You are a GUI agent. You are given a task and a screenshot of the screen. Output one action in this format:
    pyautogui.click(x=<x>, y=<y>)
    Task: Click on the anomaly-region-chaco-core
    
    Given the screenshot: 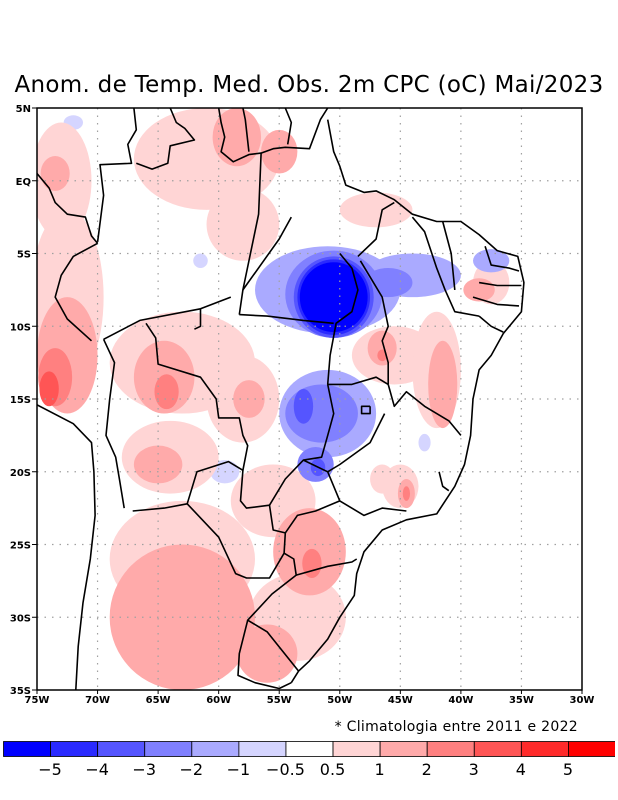 What is the action you would take?
    pyautogui.click(x=158, y=464)
    